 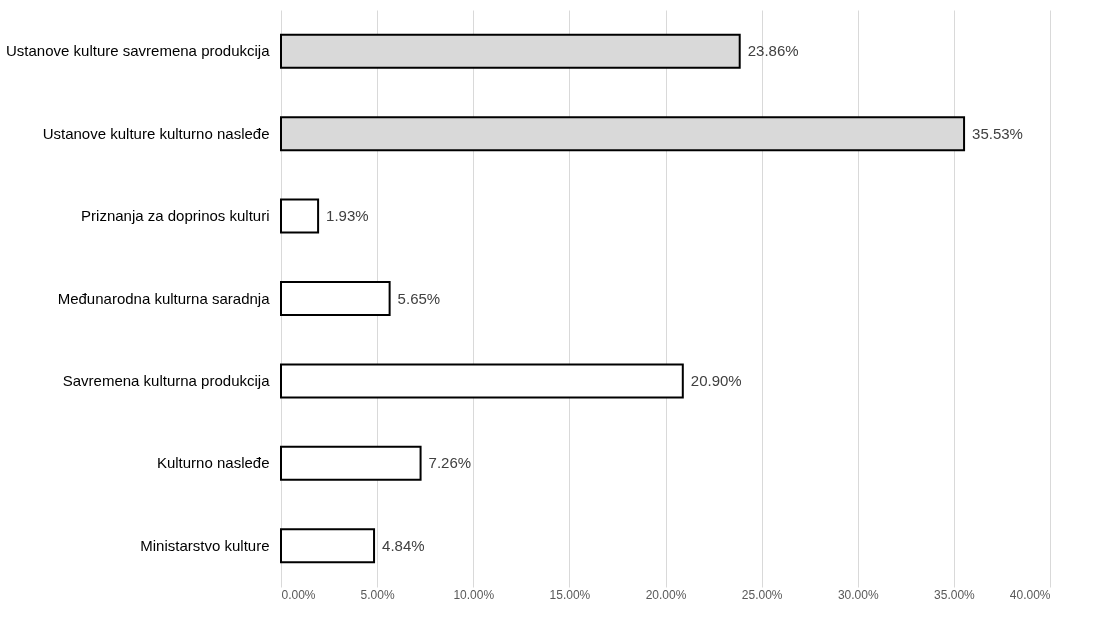 What do you see at coordinates (377, 594) in the screenshot?
I see `x-tick-label: 5.00%` at bounding box center [377, 594].